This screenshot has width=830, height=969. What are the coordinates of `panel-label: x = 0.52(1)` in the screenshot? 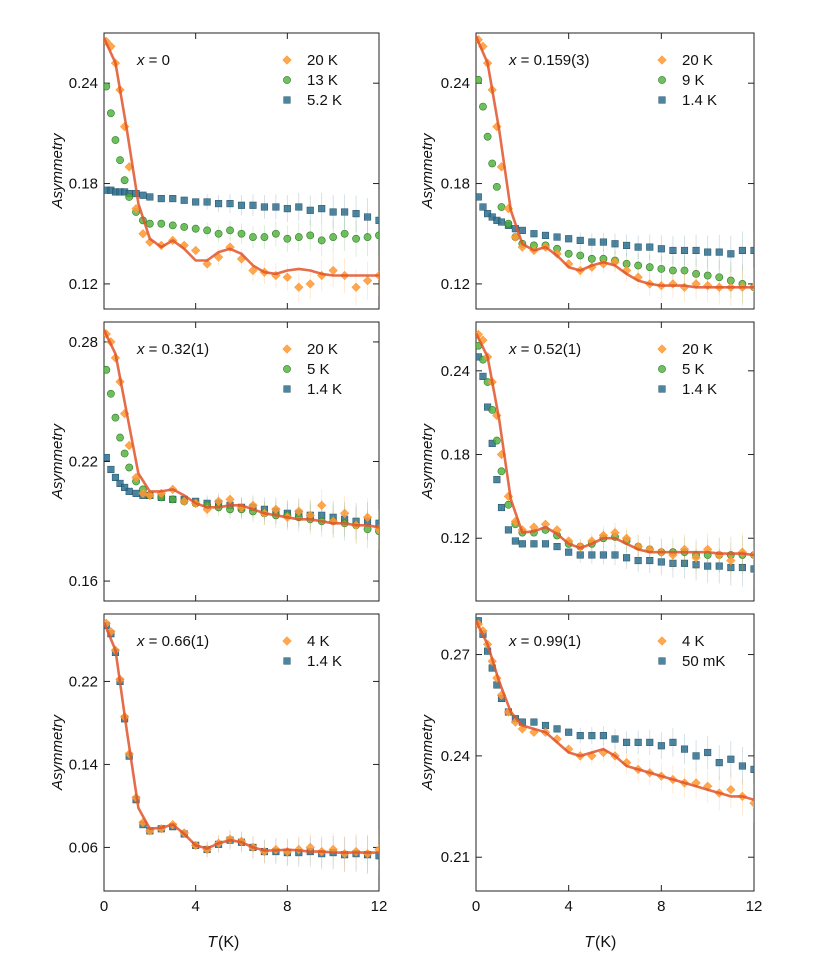 It's located at (544, 349).